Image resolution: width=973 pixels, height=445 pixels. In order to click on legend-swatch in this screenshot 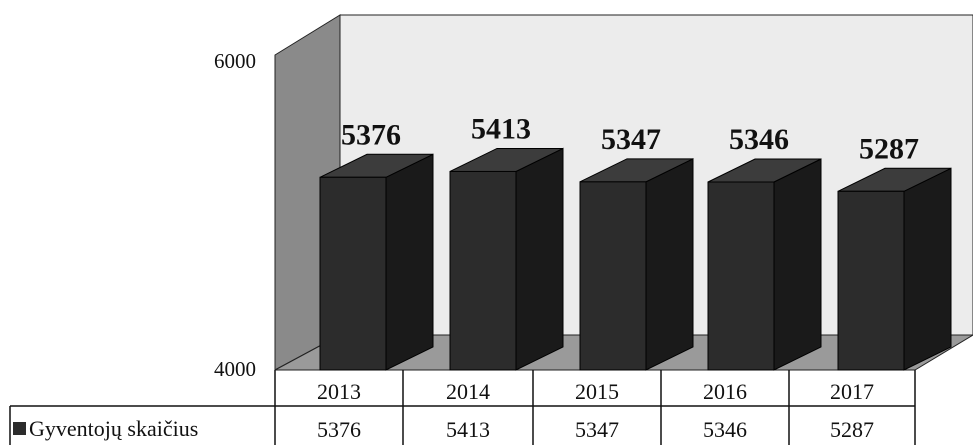, I will do `click(19, 428)`.